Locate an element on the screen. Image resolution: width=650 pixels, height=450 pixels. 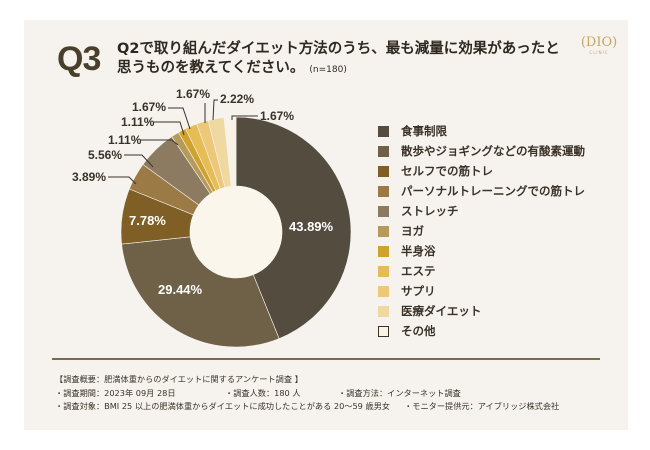
sample-size: (n=180) is located at coordinates (328, 70).